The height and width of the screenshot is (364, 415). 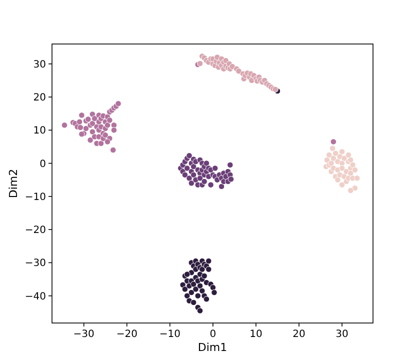 What do you see at coordinates (39, 131) in the screenshot?
I see `y-tick-label: 10` at bounding box center [39, 131].